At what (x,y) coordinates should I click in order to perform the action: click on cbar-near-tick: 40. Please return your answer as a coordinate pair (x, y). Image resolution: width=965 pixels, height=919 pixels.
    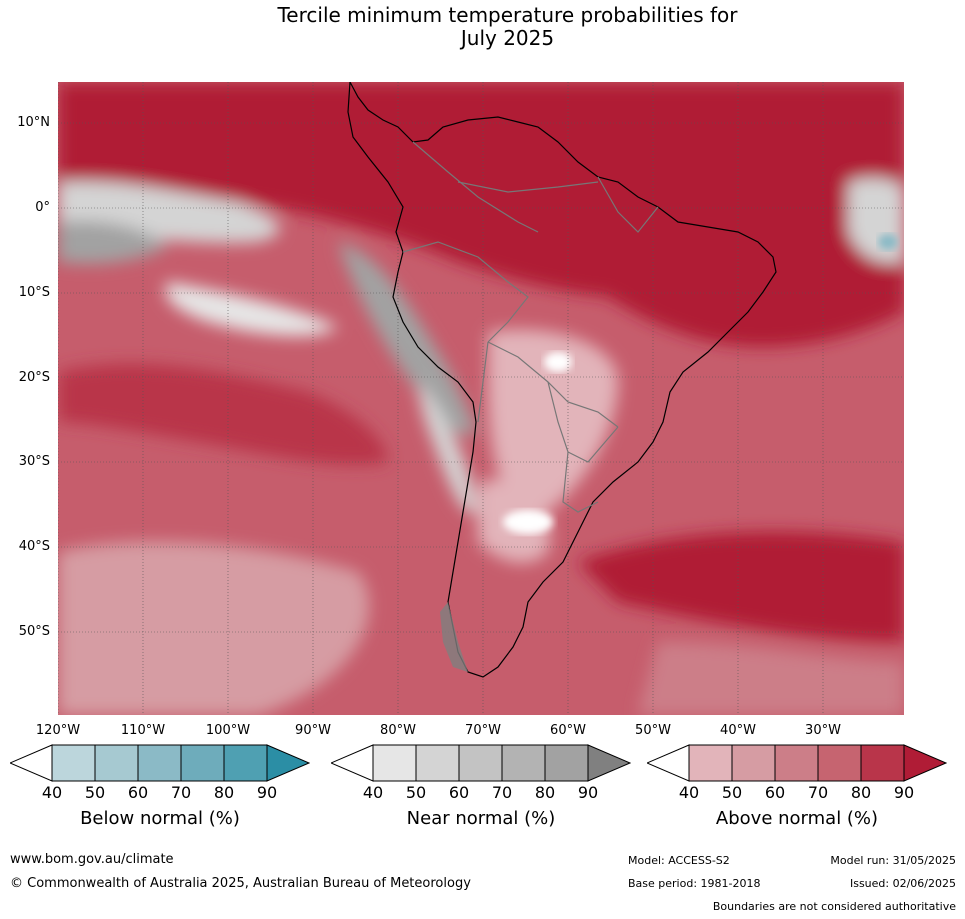
    Looking at the image, I should click on (373, 792).